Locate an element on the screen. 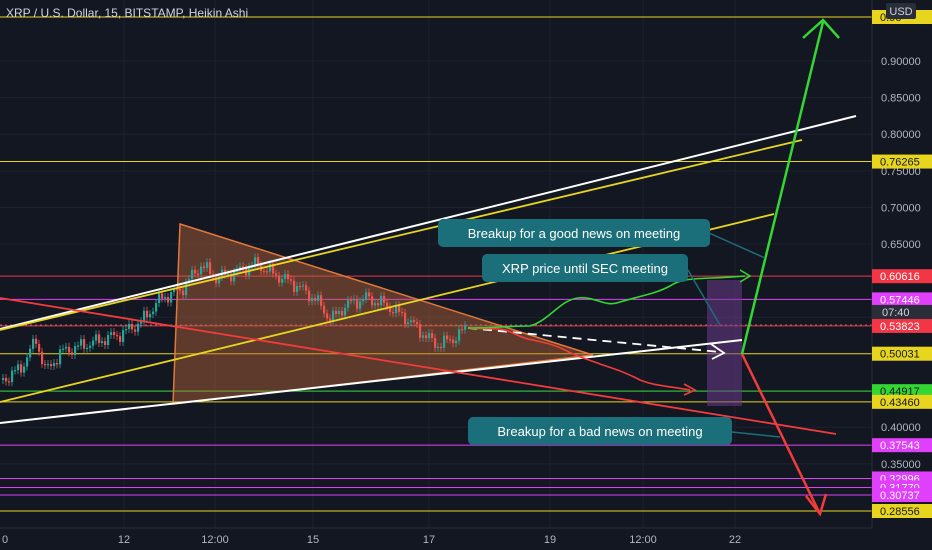  annotation-sec-meeting: XRP price until SEC meeting is located at coordinates (601, 290).